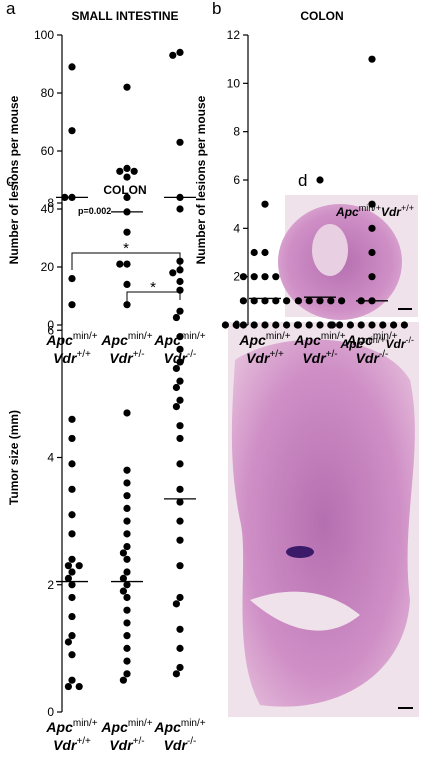  I want to click on superscript: +/-, so click(139, 354).